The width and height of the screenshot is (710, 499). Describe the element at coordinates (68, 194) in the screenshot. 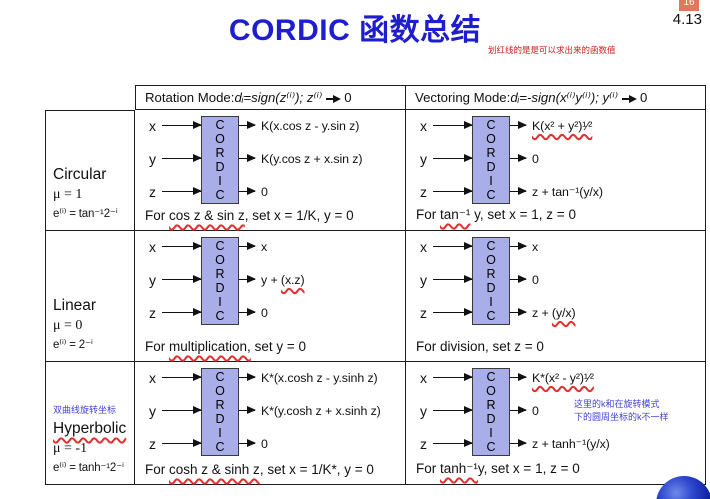

I see `mu-value: μ = 1` at that location.